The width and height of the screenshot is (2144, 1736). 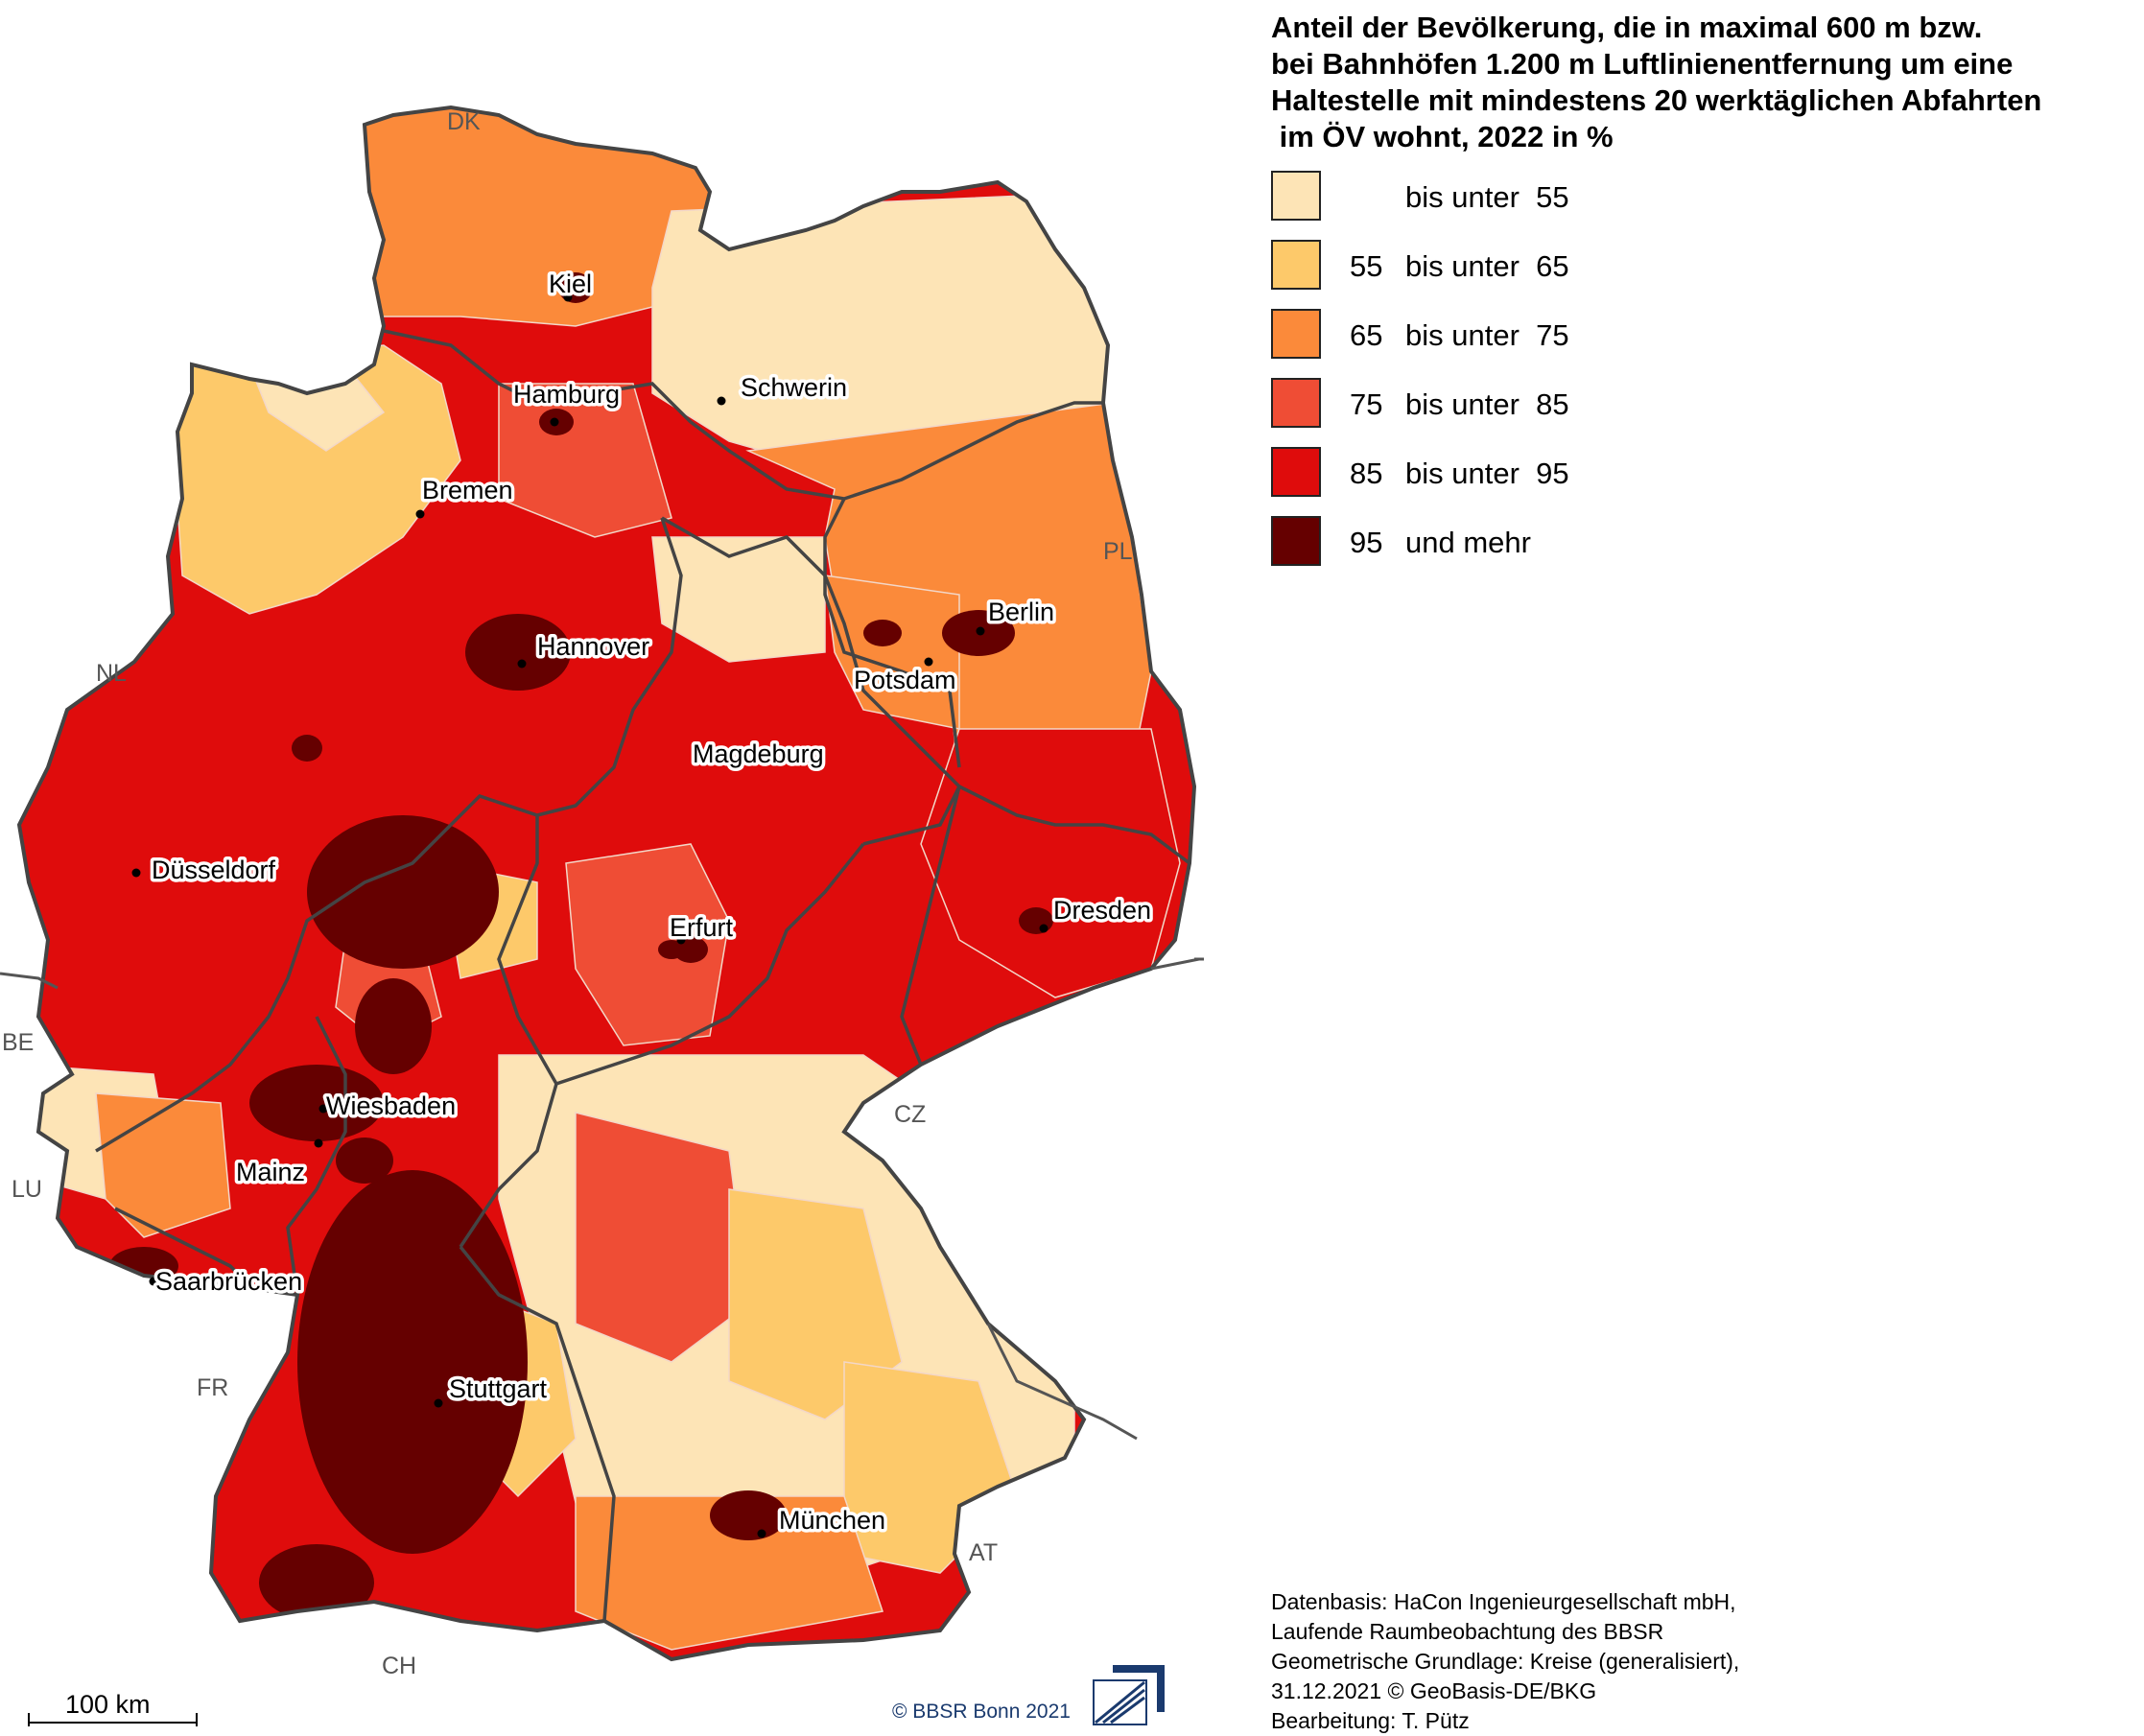 What do you see at coordinates (499, 1388) in the screenshot?
I see `city-label: Stuttgart` at bounding box center [499, 1388].